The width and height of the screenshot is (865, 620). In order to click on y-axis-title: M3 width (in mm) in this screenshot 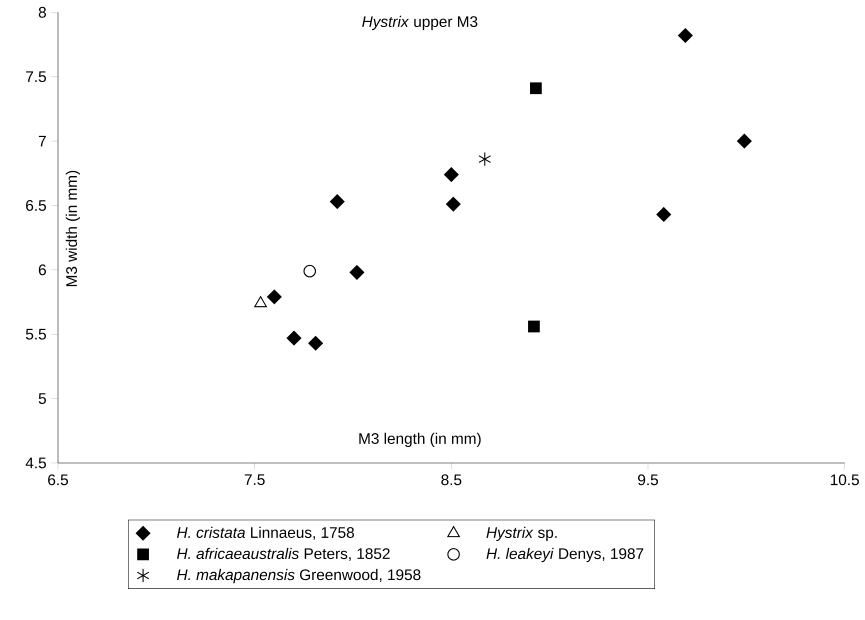, I will do `click(73, 228)`.